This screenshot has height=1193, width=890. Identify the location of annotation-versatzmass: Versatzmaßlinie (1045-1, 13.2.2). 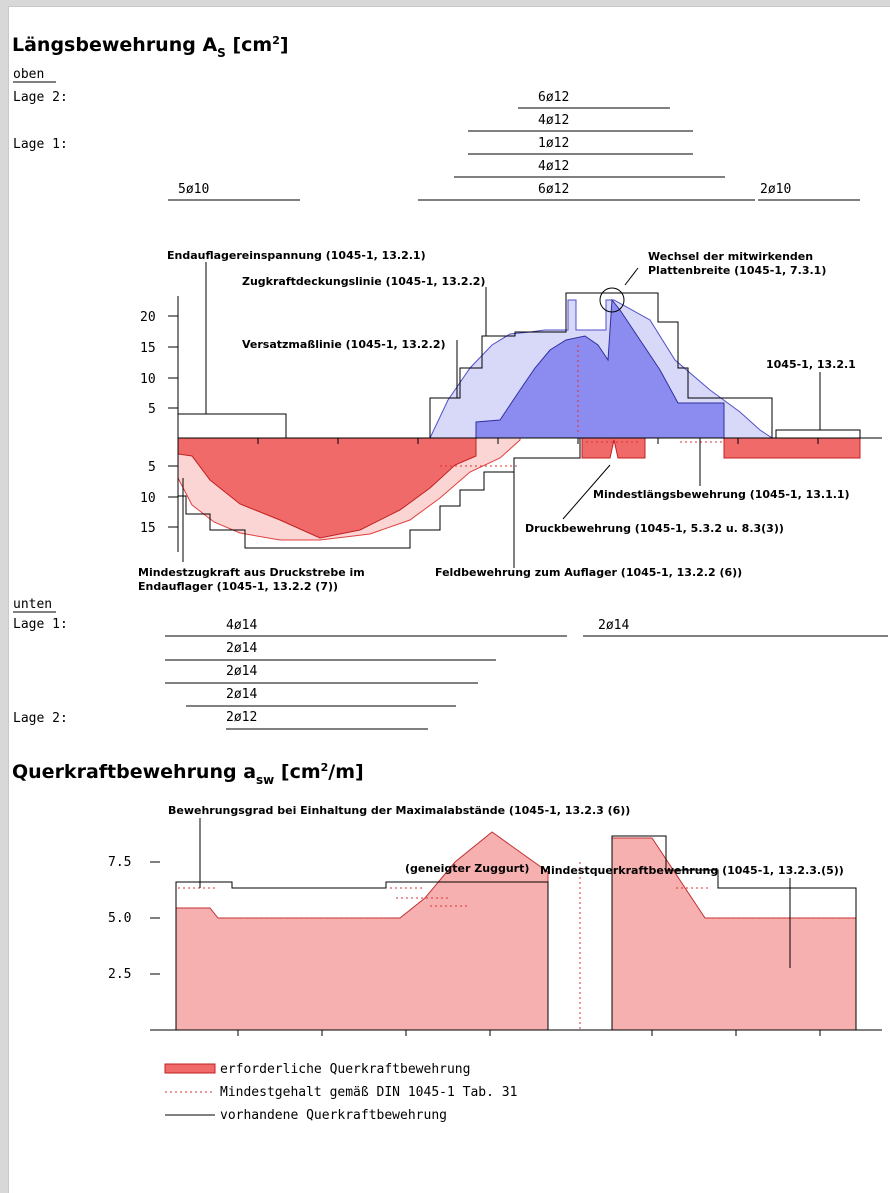
(344, 344).